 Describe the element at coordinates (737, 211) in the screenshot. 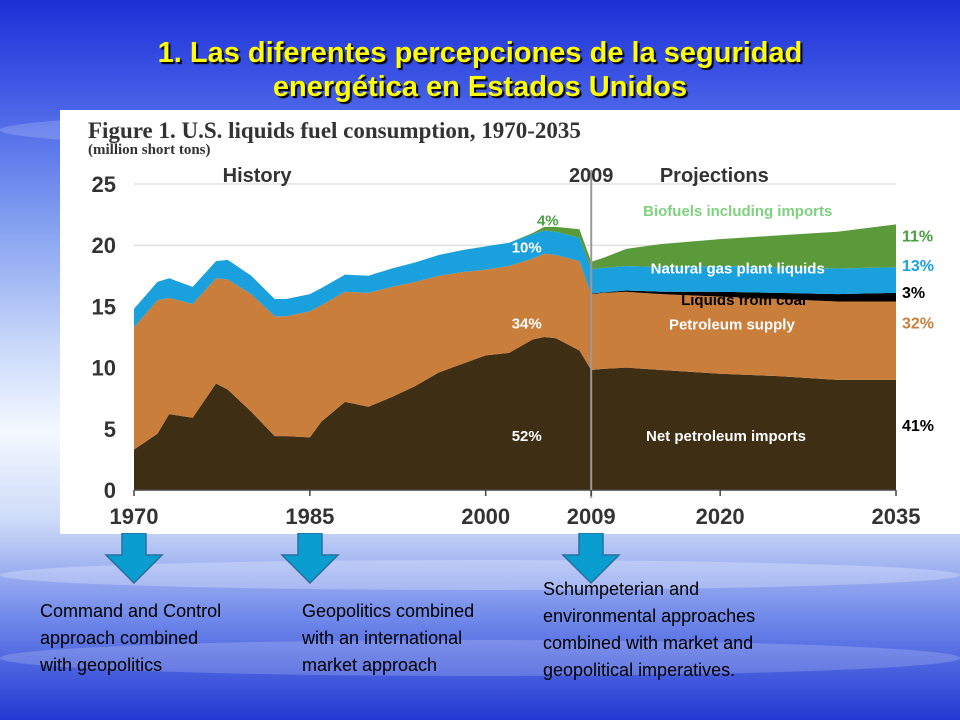

I see `series-label: Biofuels including imports` at that location.